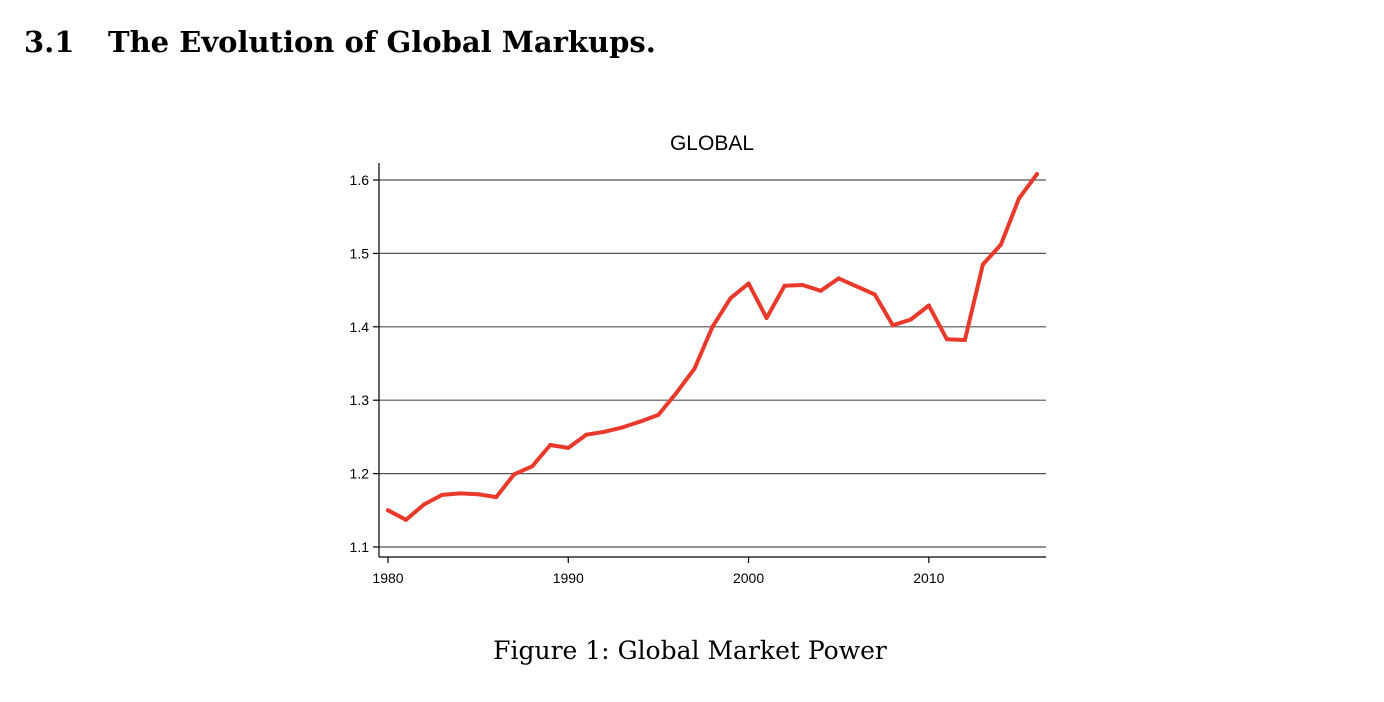  I want to click on data-point-2008, so click(892, 325).